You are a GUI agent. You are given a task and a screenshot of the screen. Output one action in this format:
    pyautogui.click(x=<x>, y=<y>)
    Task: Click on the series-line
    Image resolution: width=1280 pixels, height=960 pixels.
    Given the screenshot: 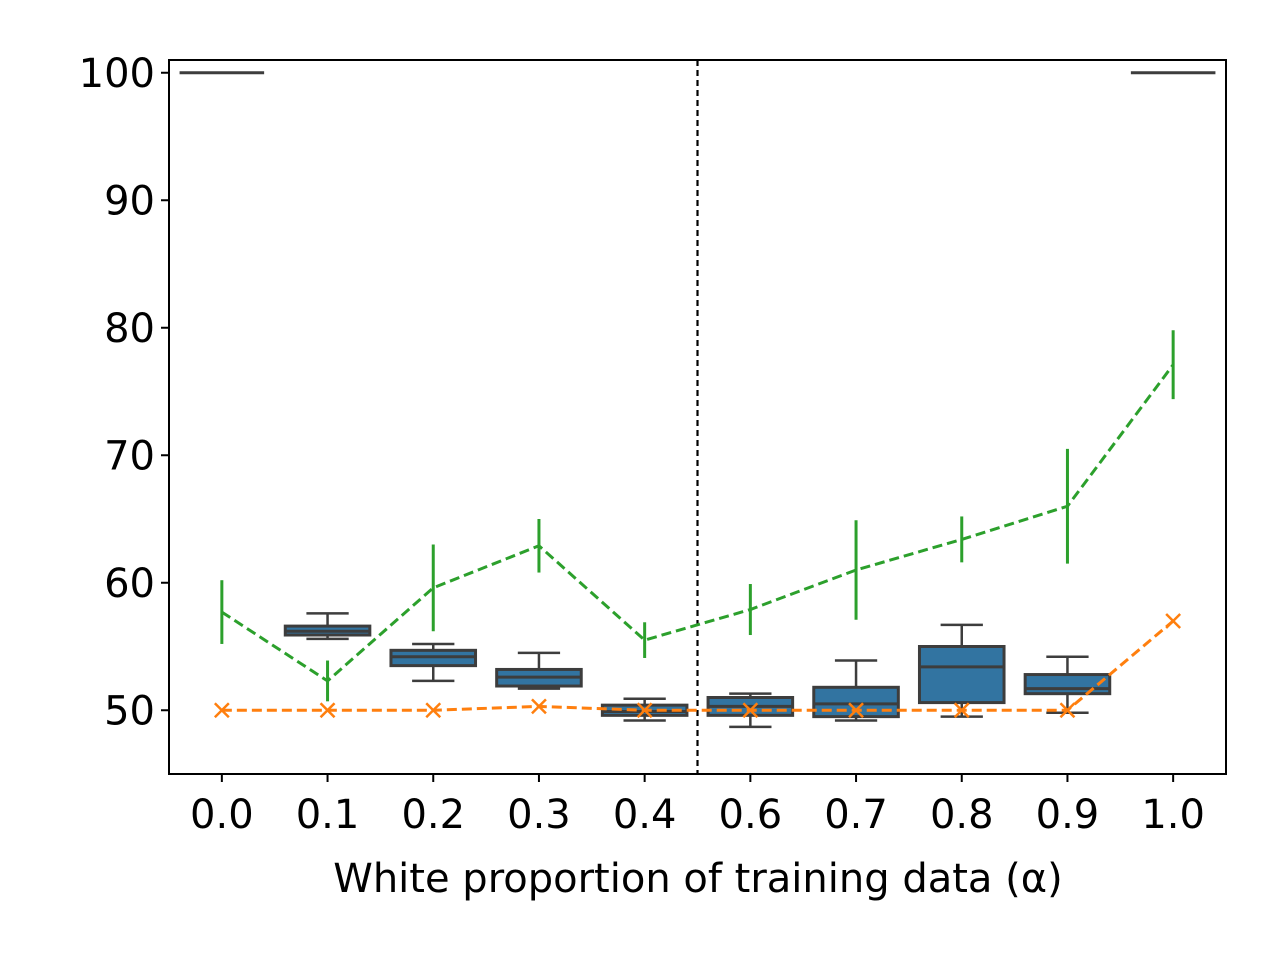 What is the action you would take?
    pyautogui.click(x=698, y=665)
    